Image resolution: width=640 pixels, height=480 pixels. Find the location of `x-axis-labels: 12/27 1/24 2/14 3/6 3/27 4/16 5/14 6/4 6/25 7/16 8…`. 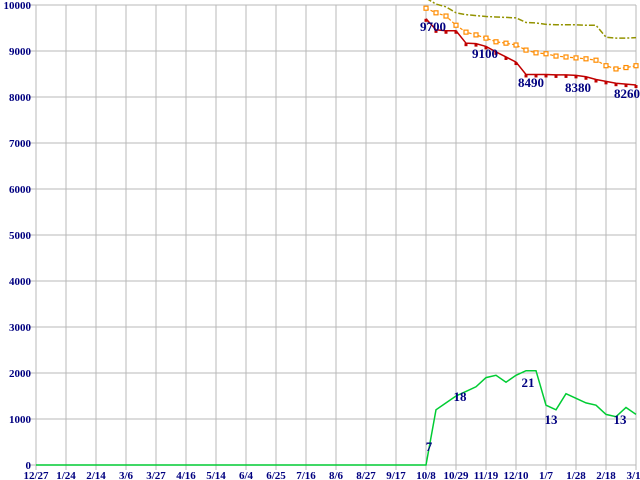

x-axis-labels: 12/27 1/24 2/14 3/6 3/27 4/16 5/14 6/4 6/25 7/16 8… is located at coordinates (331, 475).